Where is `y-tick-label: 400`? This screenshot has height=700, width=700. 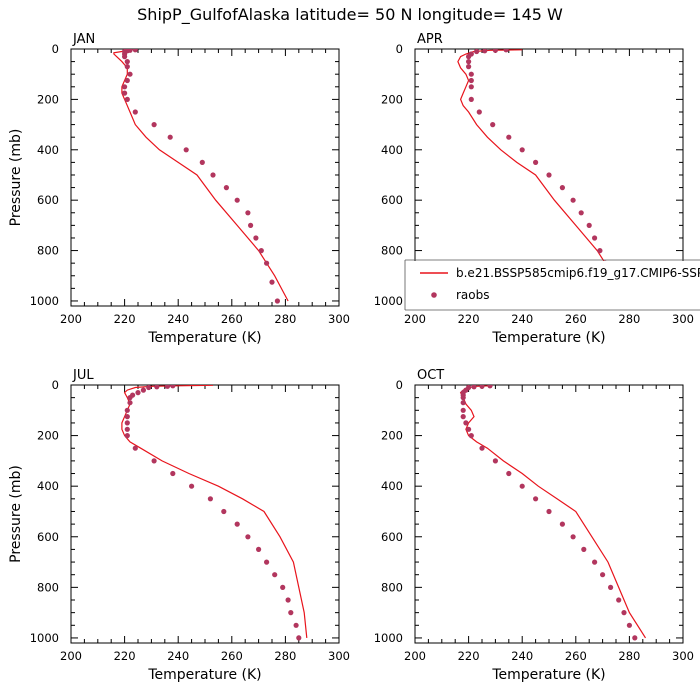
y-tick-label: 400 is located at coordinates (392, 486).